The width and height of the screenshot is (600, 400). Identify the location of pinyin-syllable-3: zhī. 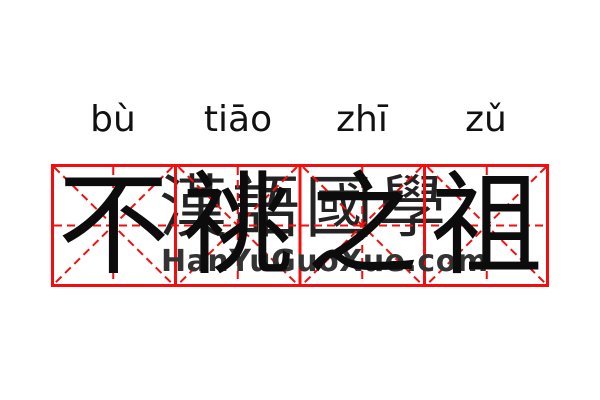
(362, 119).